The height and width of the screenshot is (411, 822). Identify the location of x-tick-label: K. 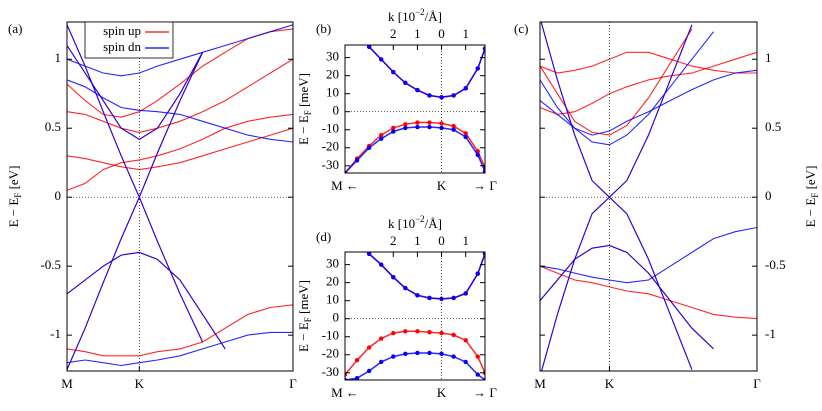
(140, 383).